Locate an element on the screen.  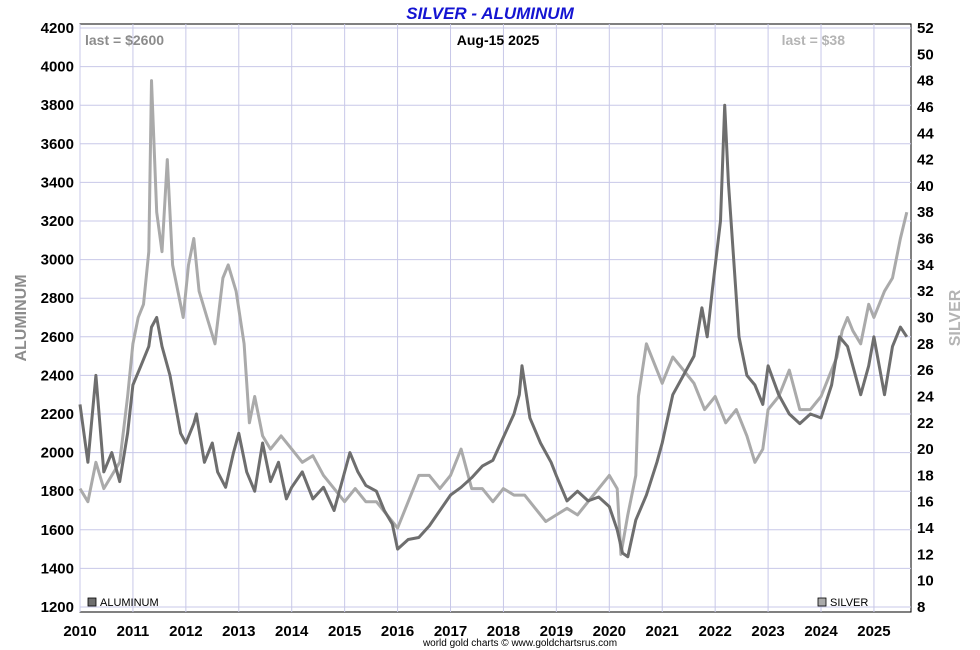
right-tick-label: 24 is located at coordinates (925, 396).